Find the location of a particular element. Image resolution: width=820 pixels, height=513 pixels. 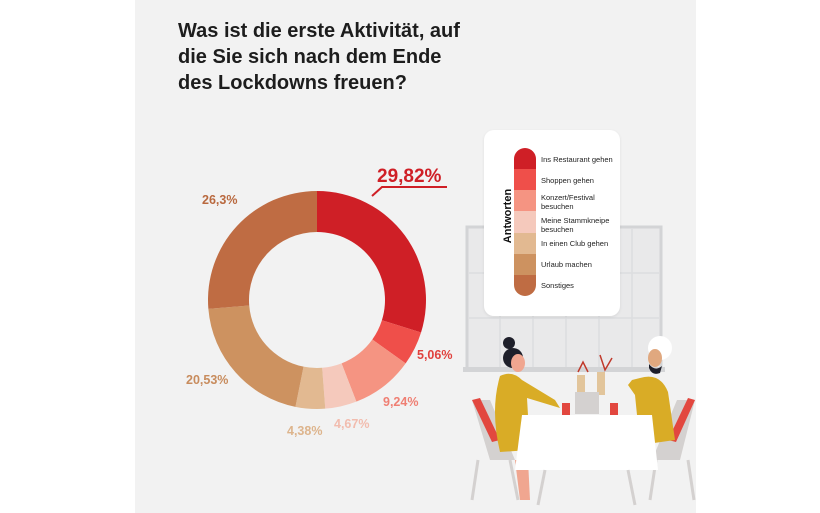

legend-item-club: In einen Club gehen is located at coordinates (575, 243).